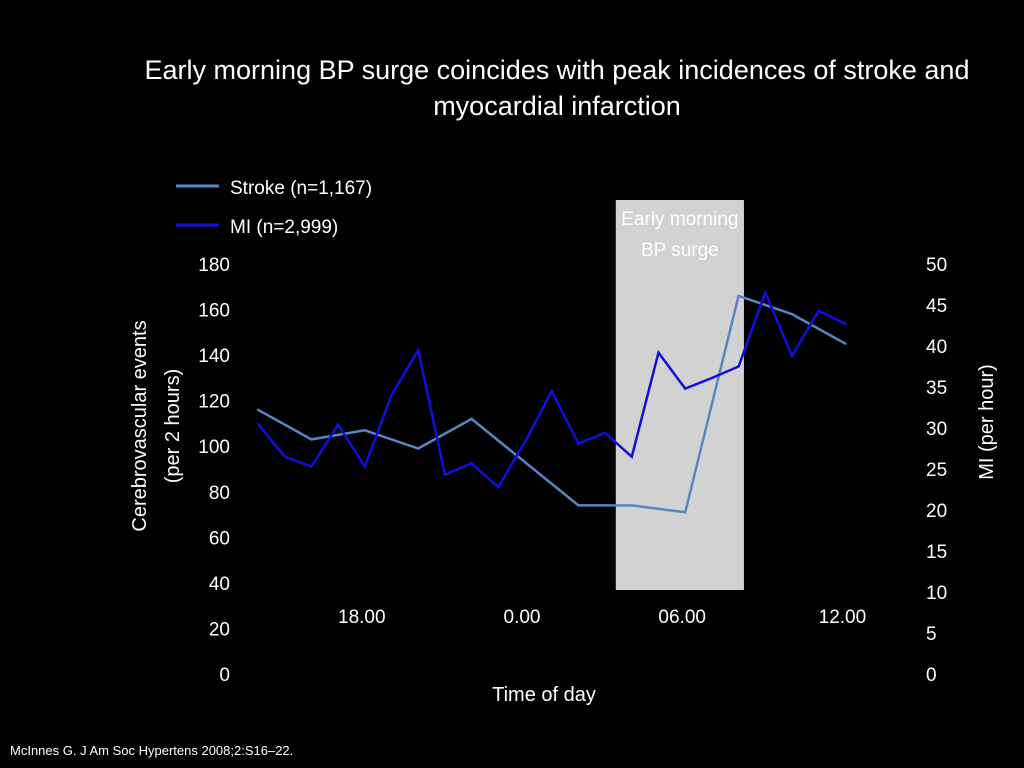  What do you see at coordinates (931, 634) in the screenshot?
I see `y-right-tick-label: 5` at bounding box center [931, 634].